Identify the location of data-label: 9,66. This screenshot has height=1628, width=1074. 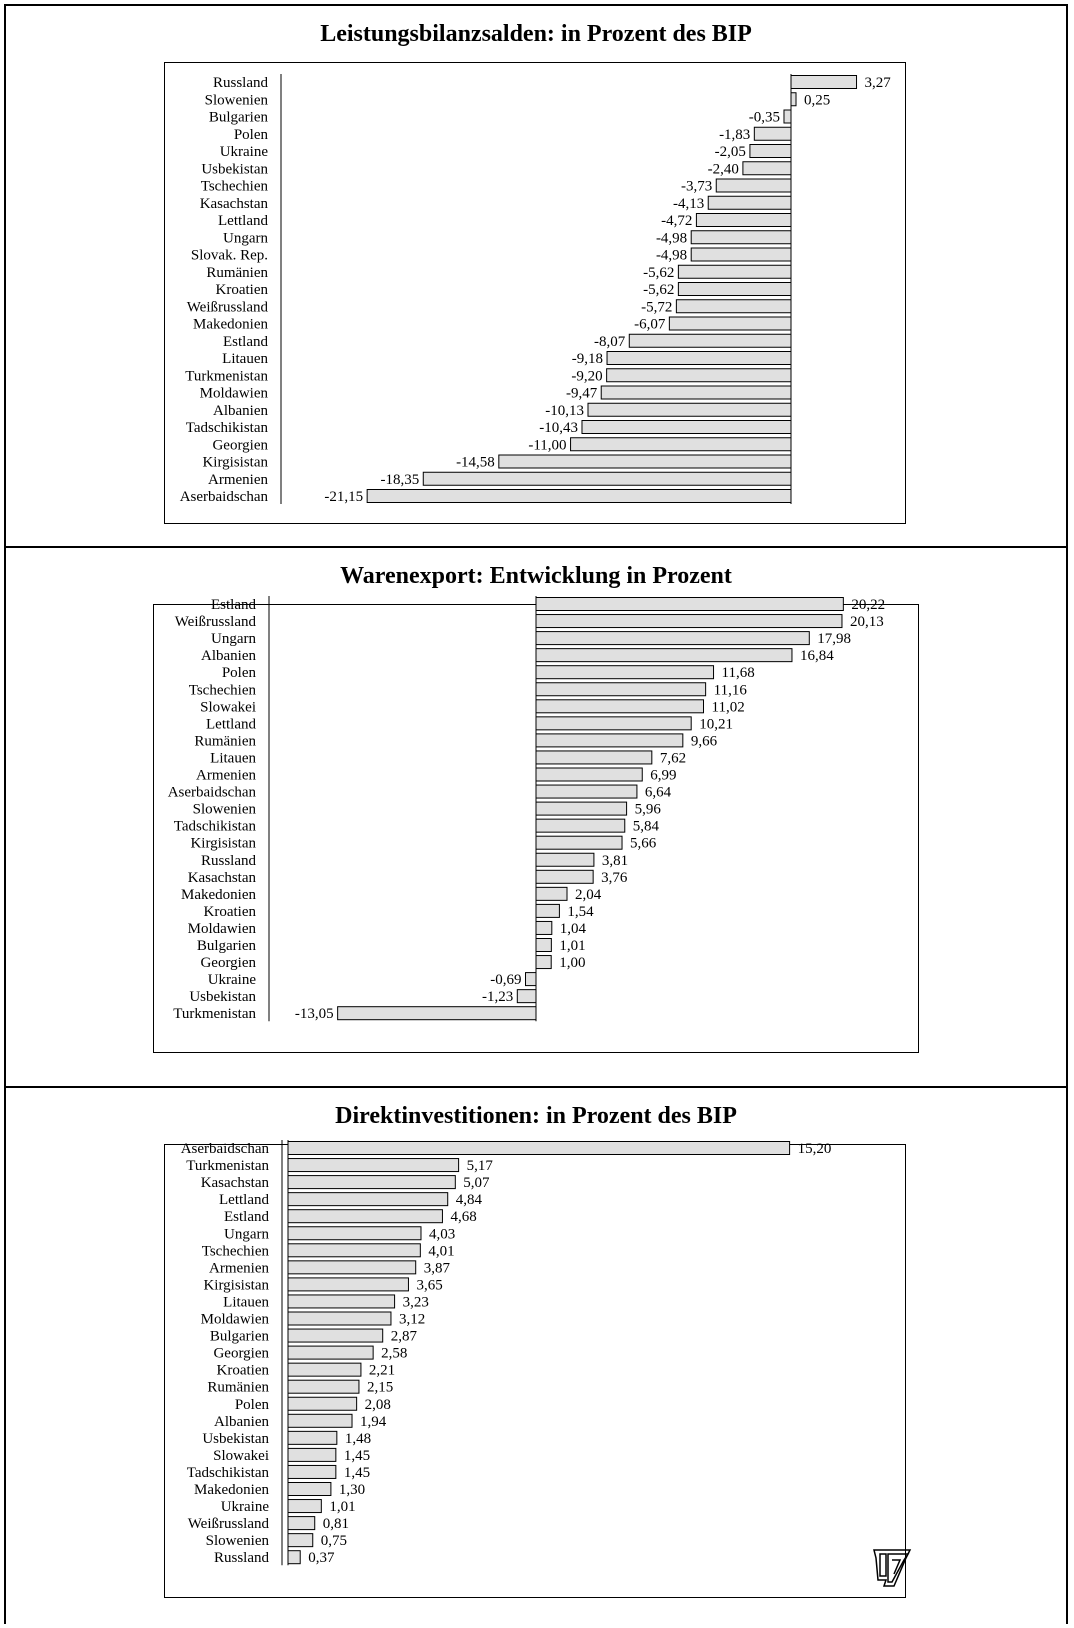
(704, 741).